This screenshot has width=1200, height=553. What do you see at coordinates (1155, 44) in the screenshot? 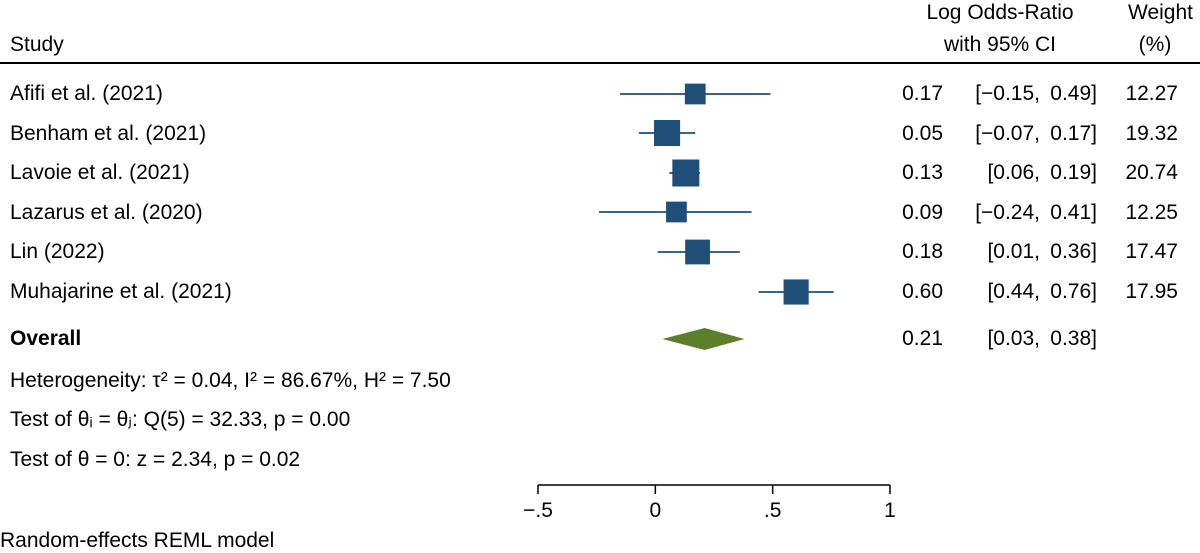
I see `weight-column-header-line2: (%)` at bounding box center [1155, 44].